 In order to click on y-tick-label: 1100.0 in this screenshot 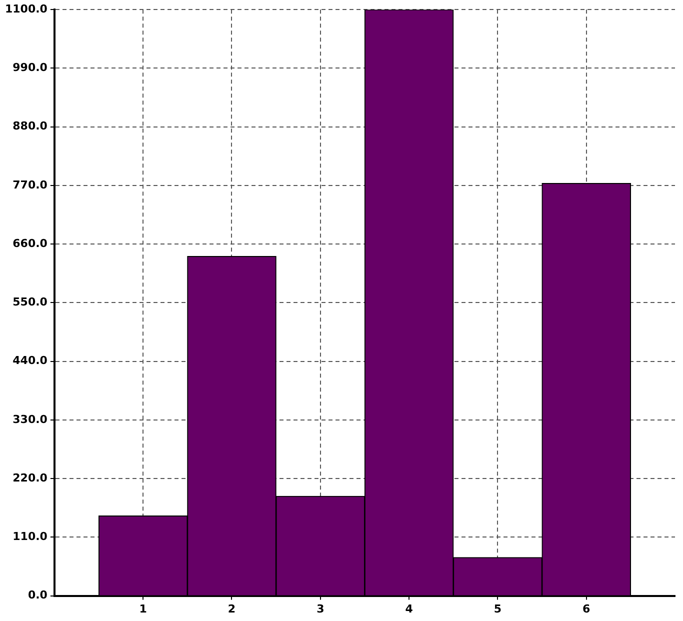, I will do `click(26, 9)`.